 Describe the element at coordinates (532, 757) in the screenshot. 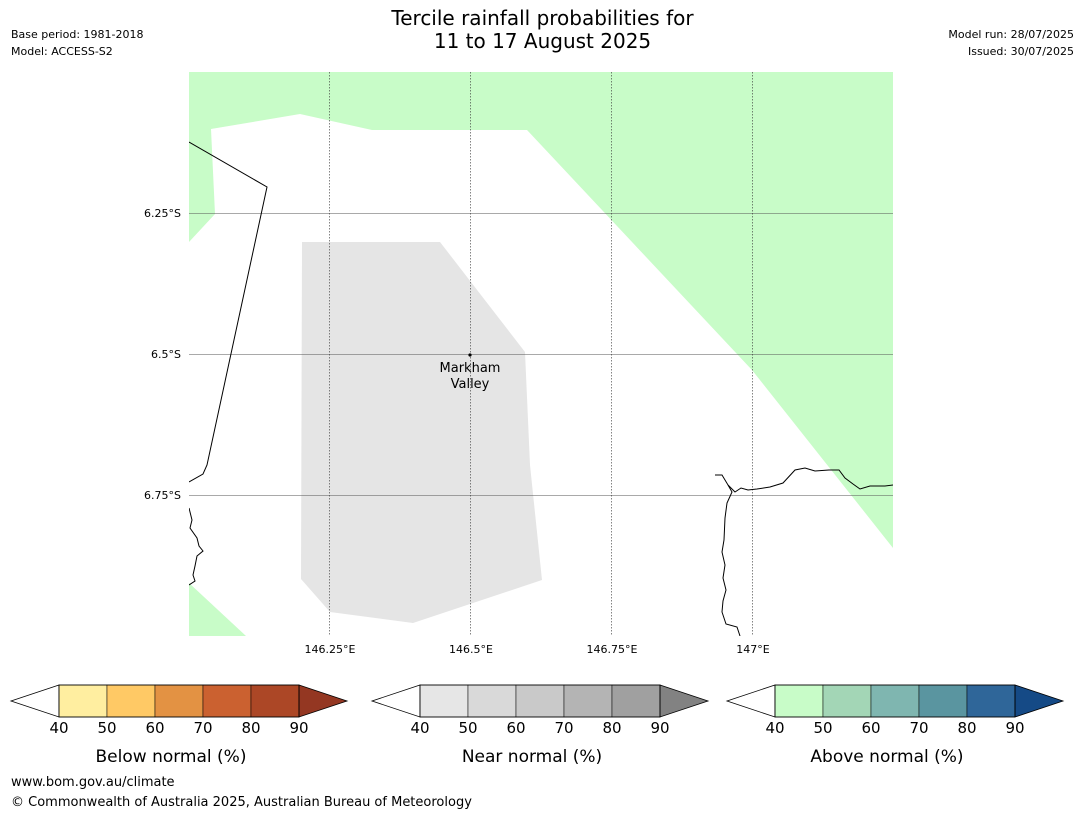

I see `colorbar-label: Near normal (%)` at that location.